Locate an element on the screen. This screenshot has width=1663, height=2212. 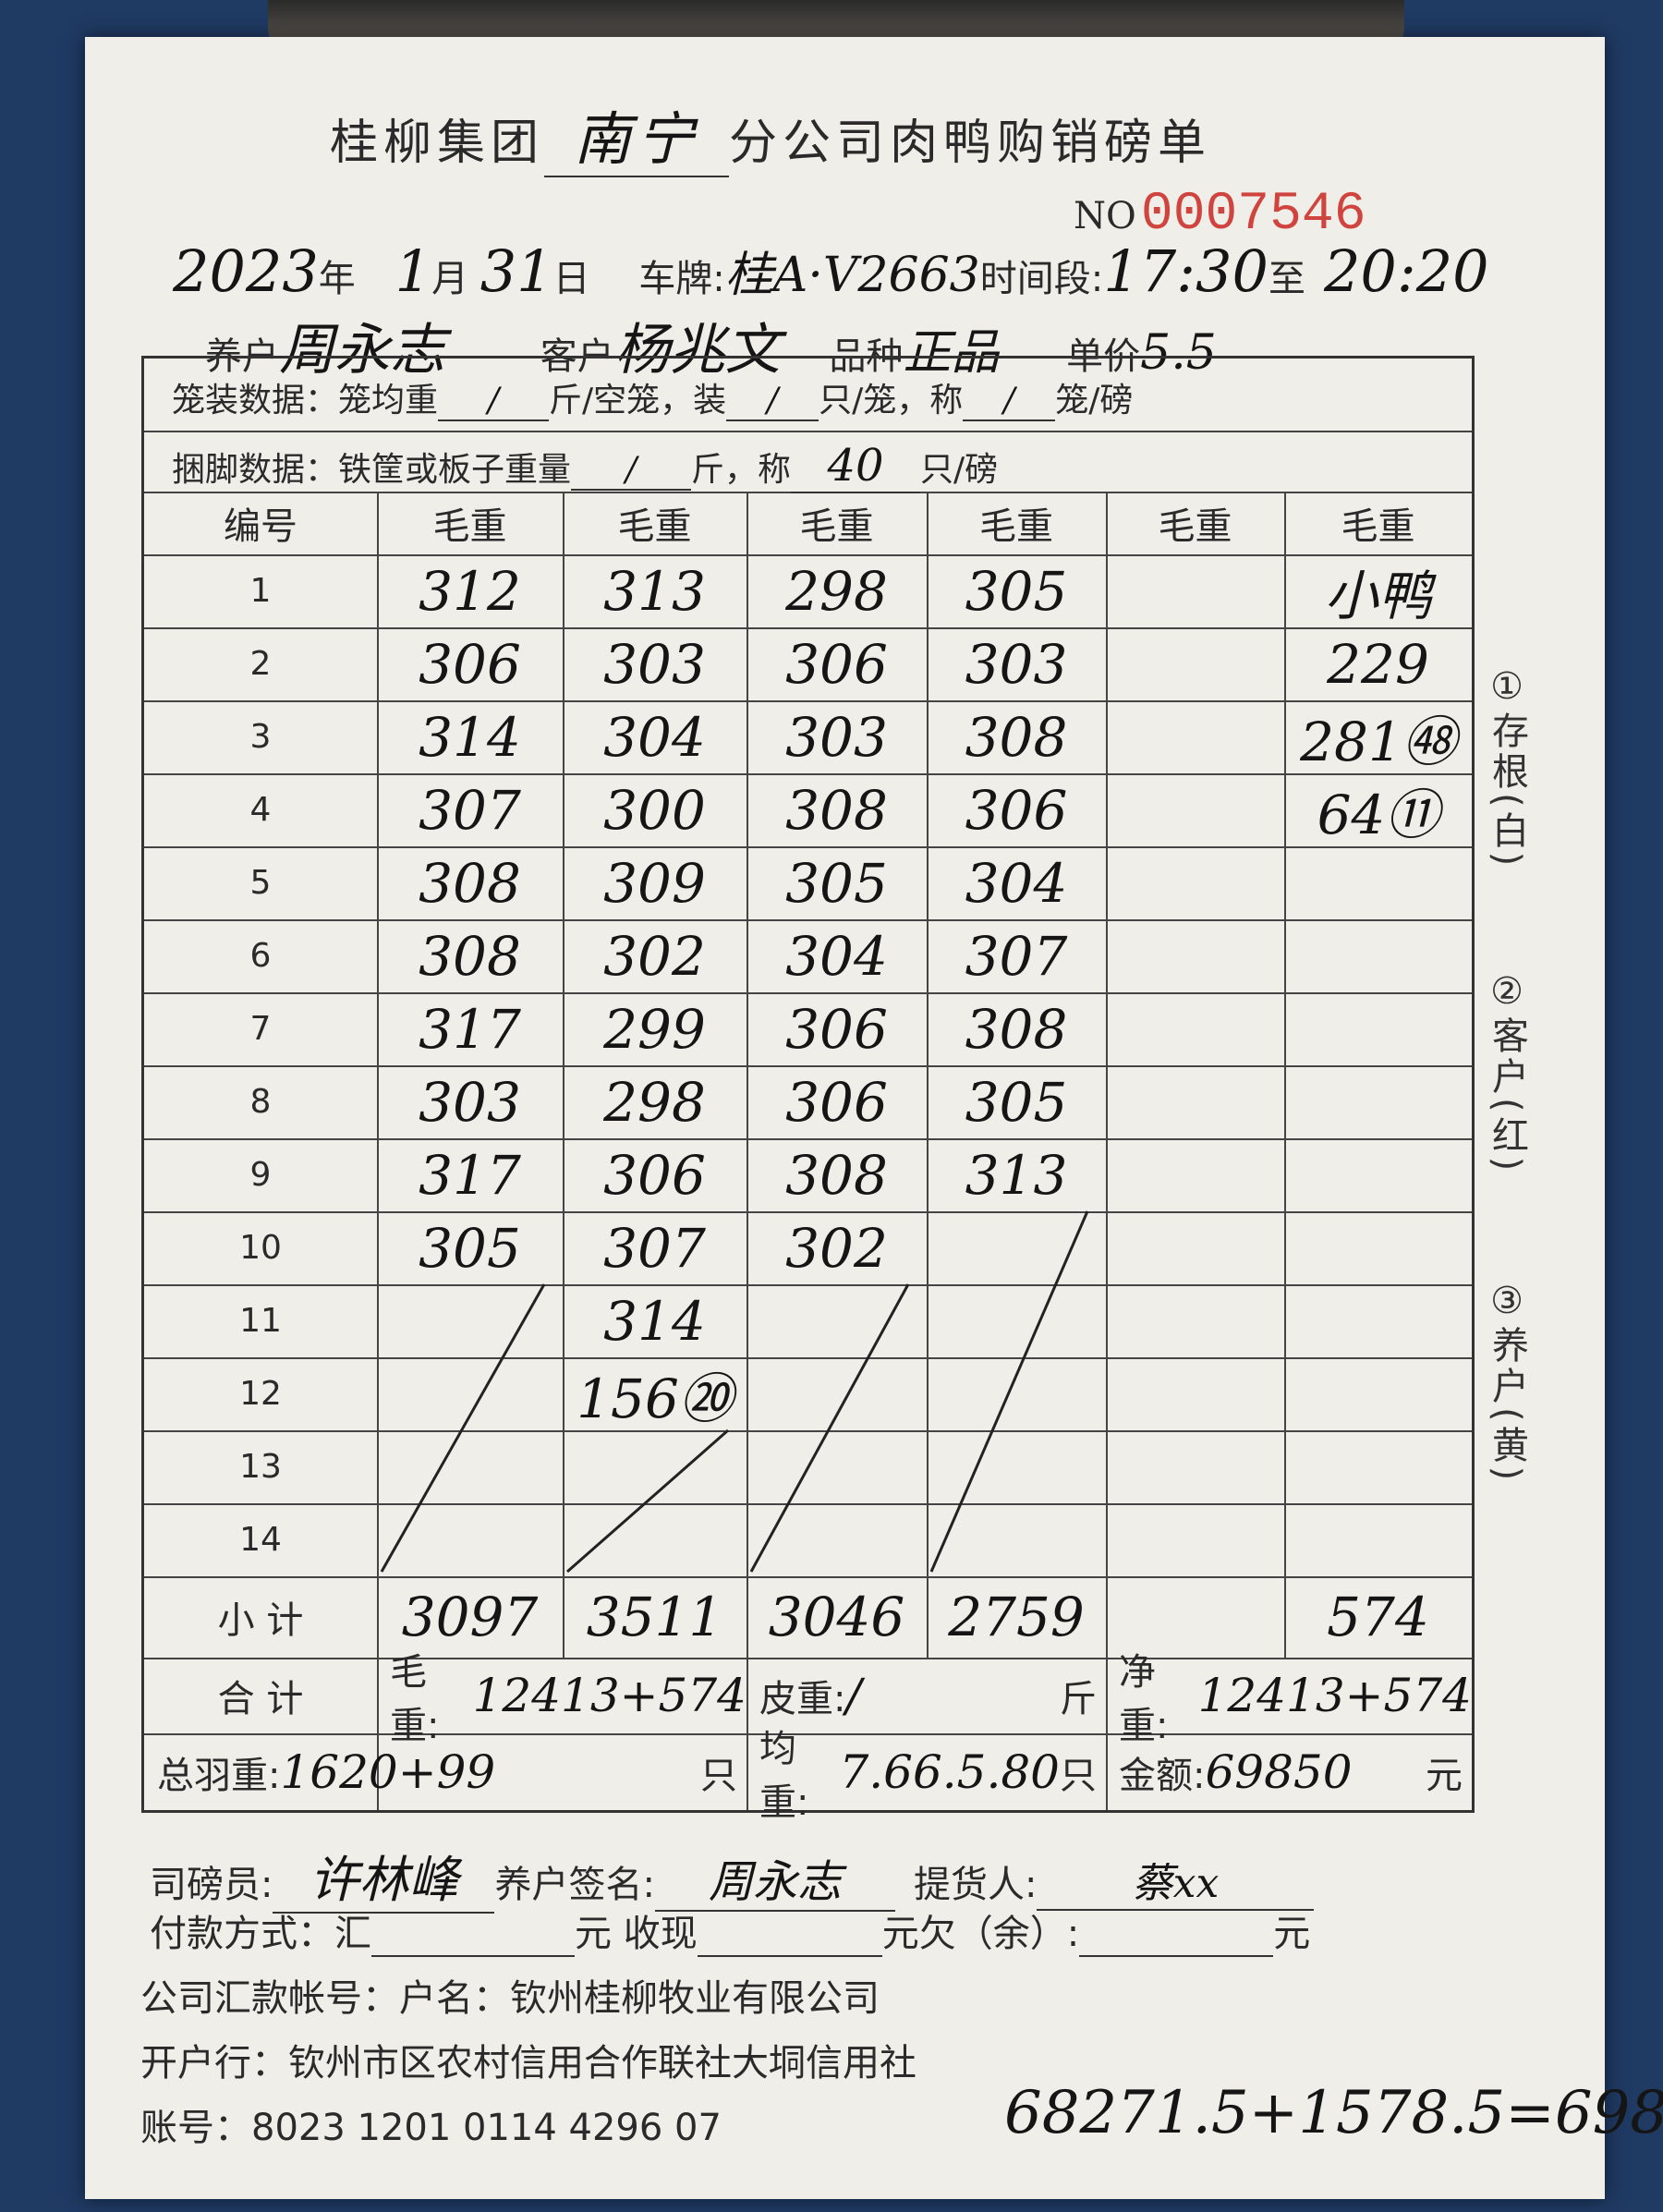
tare-weight-label: 皮重: is located at coordinates (802, 1699).